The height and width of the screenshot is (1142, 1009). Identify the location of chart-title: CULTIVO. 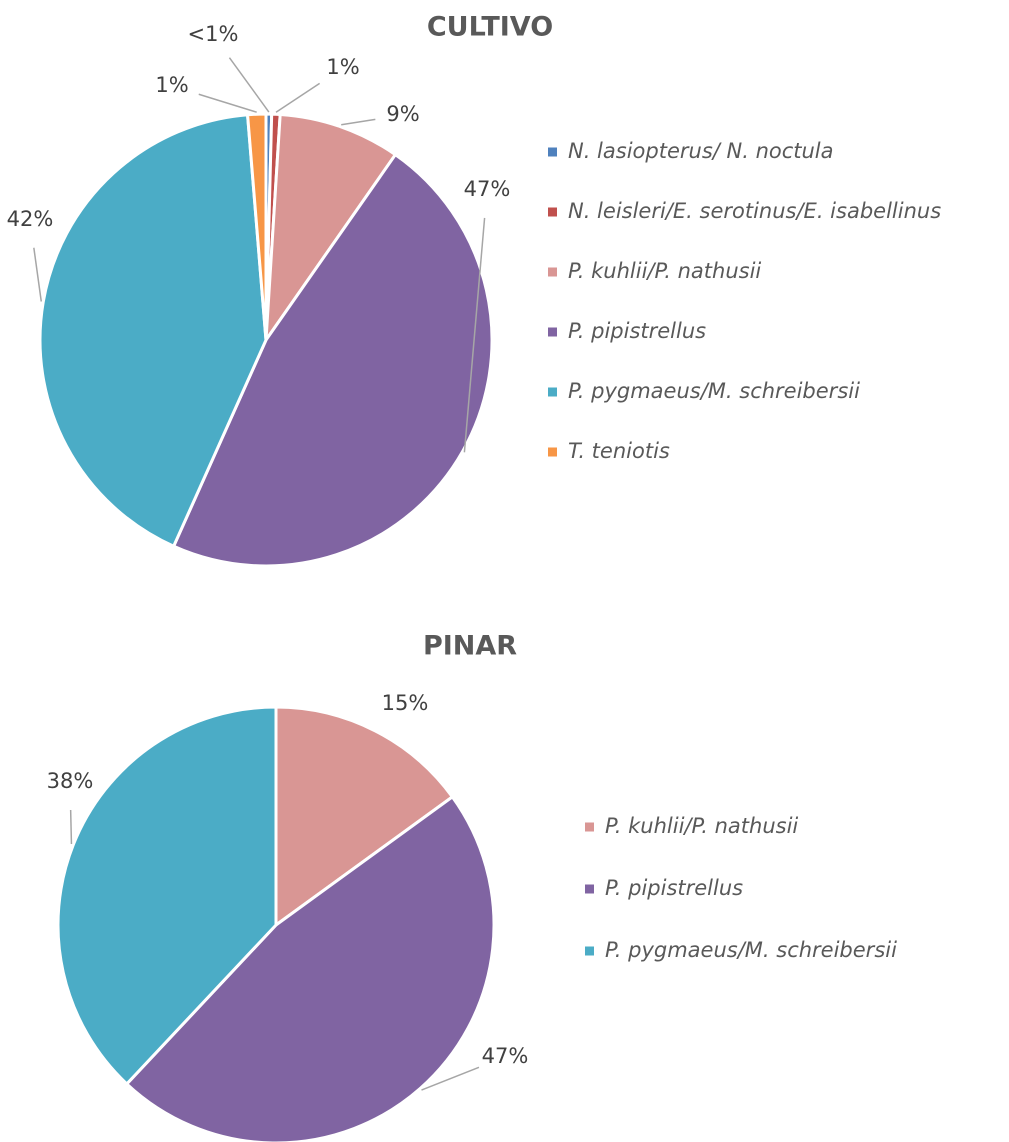
(490, 27).